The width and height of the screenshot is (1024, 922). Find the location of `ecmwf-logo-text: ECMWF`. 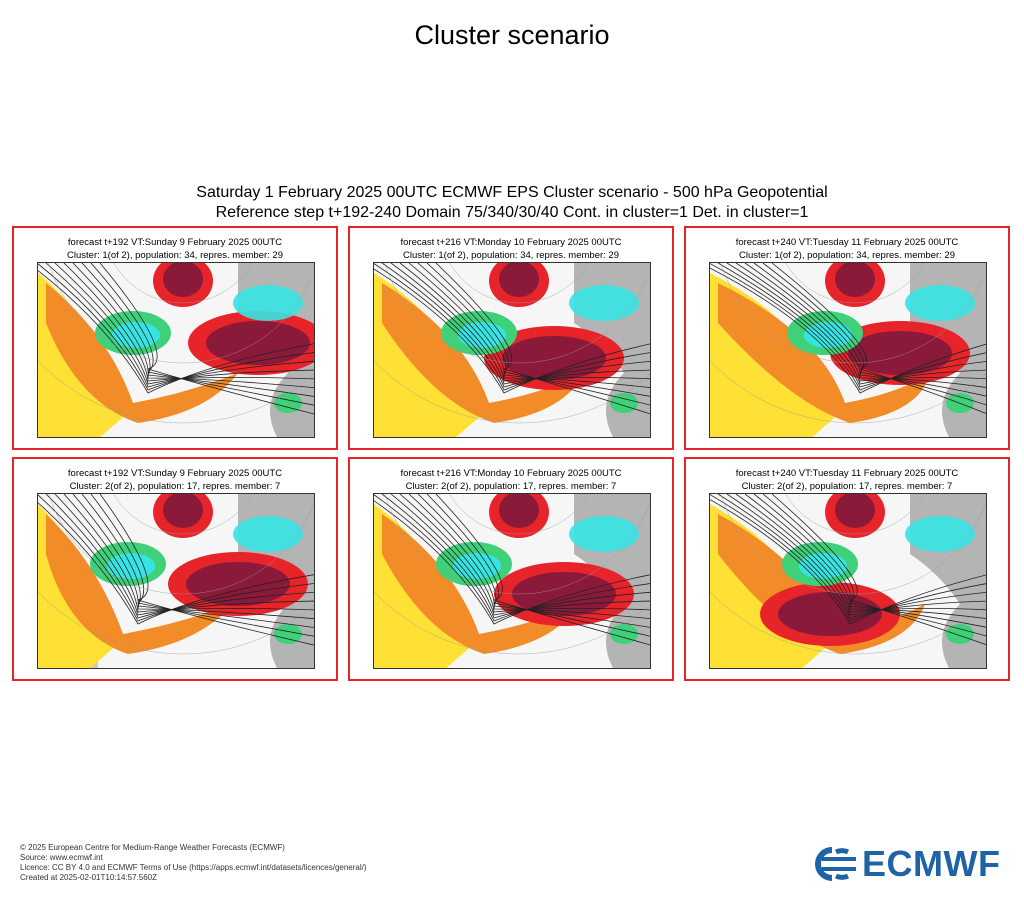

ecmwf-logo-text: ECMWF is located at coordinates (931, 863).